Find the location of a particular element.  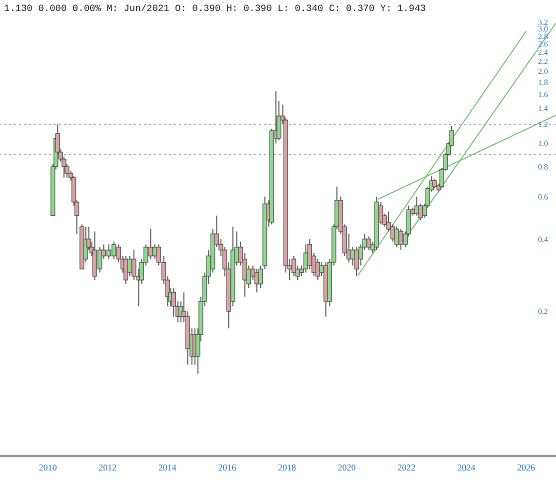

y-tick-label: 3.0 is located at coordinates (543, 29).